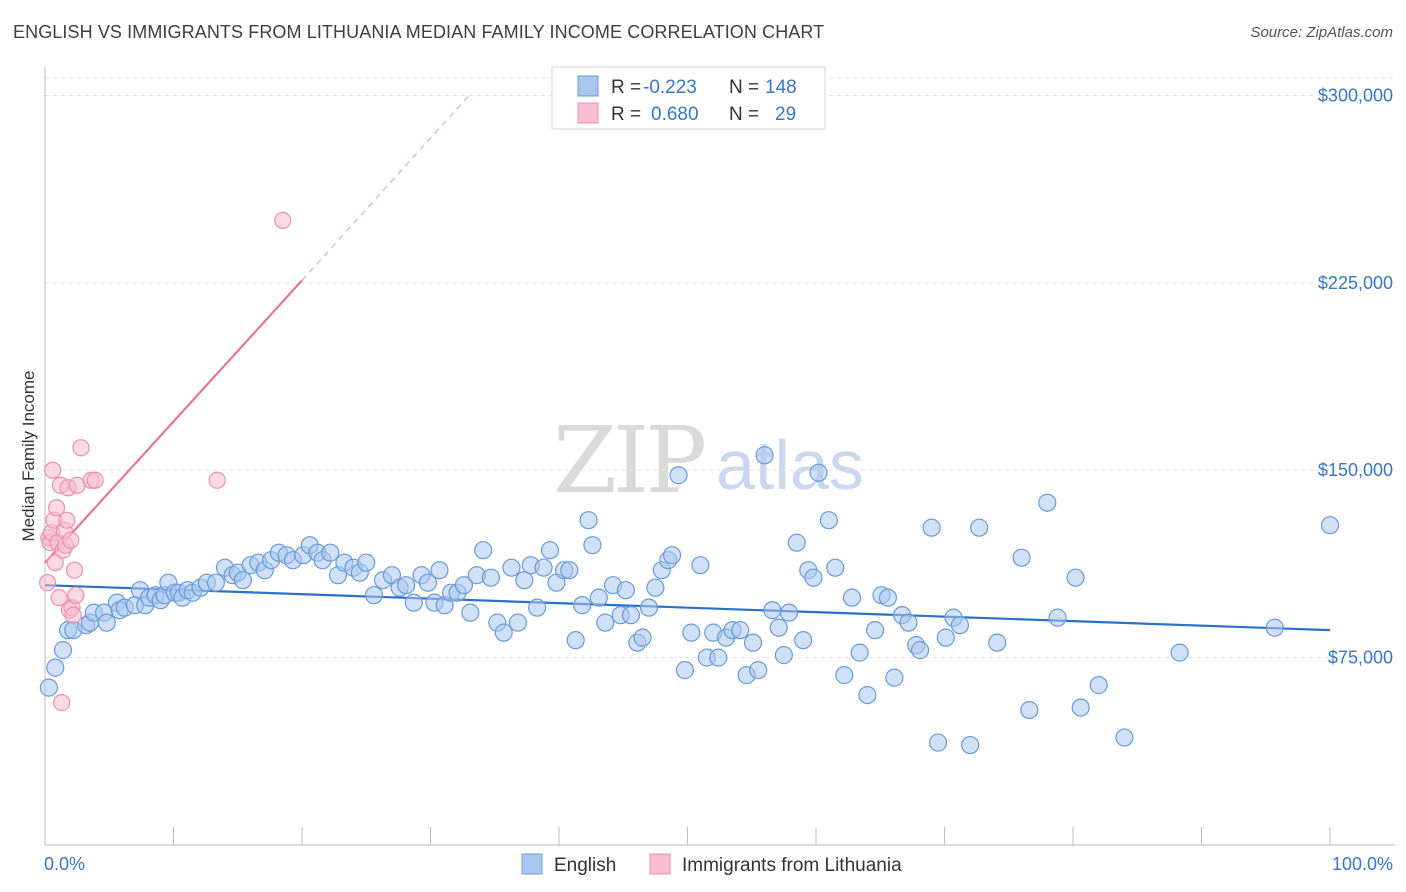 The height and width of the screenshot is (892, 1406). What do you see at coordinates (1355, 95) in the screenshot?
I see `y-tick-label: $300,000` at bounding box center [1355, 95].